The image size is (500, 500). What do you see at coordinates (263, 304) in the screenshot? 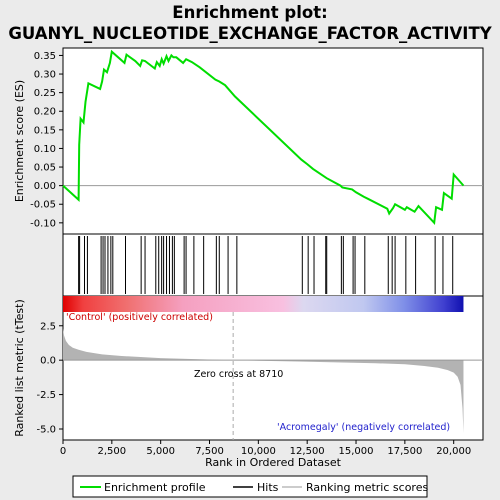
I see `rank-color-bar` at bounding box center [263, 304].